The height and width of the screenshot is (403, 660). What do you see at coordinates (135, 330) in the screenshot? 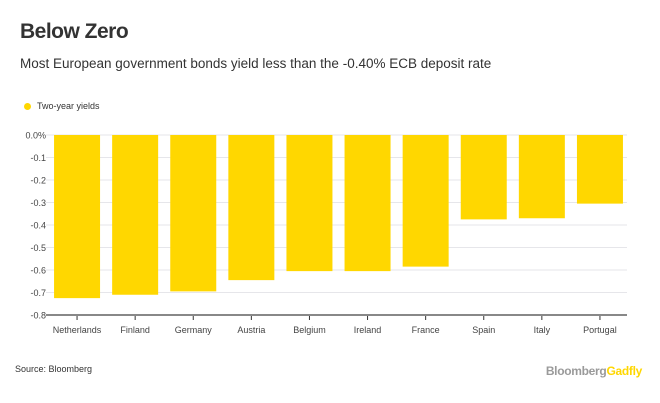
I see `x-tick-label: Finland` at bounding box center [135, 330].